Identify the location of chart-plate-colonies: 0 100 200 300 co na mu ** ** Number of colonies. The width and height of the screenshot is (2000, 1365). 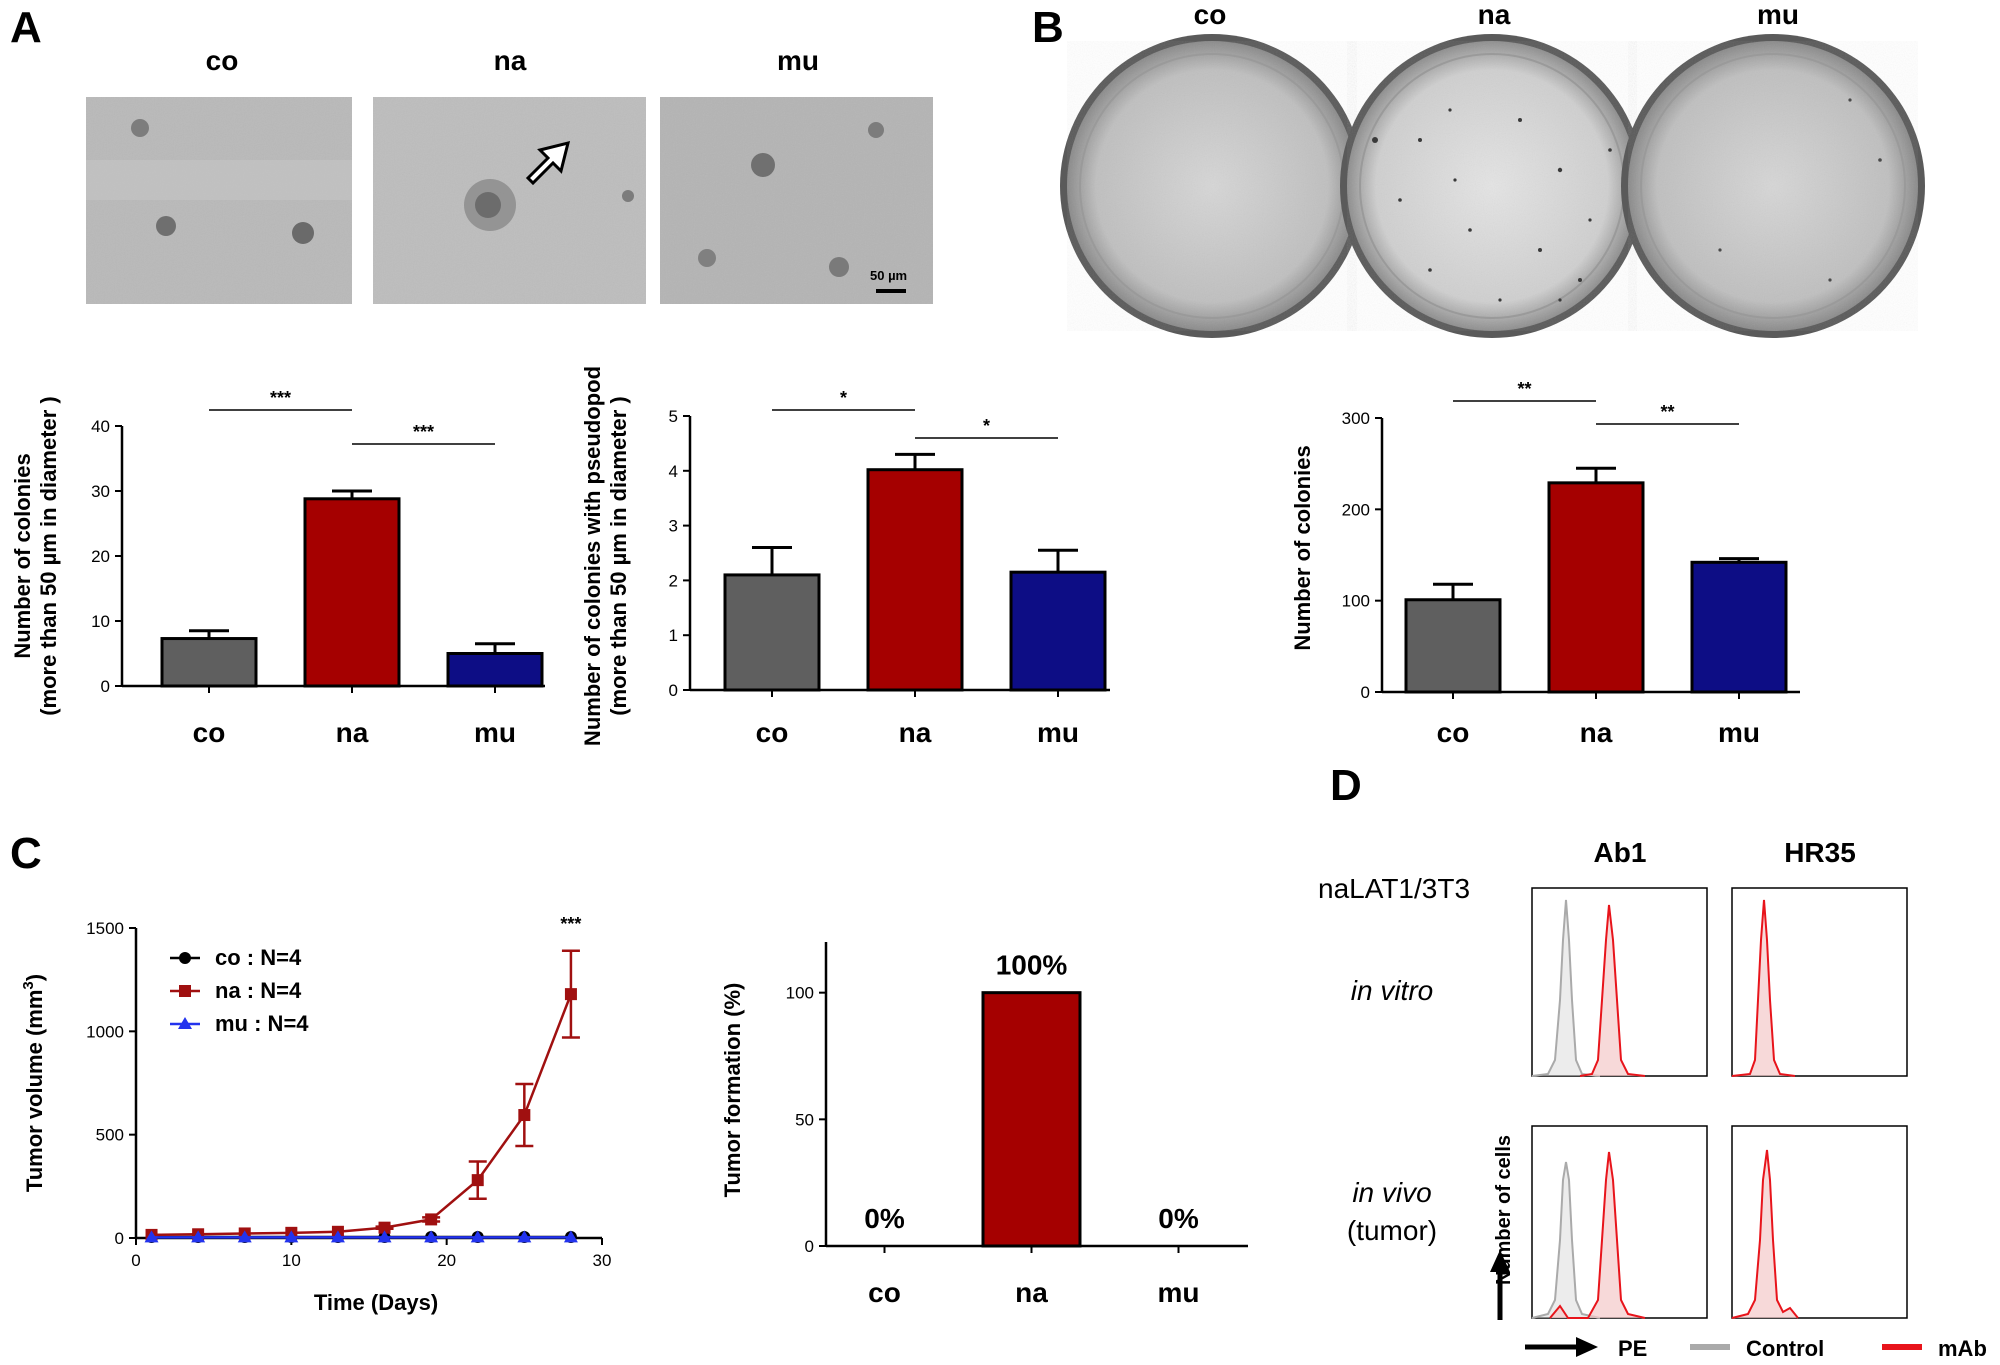
(1545, 563).